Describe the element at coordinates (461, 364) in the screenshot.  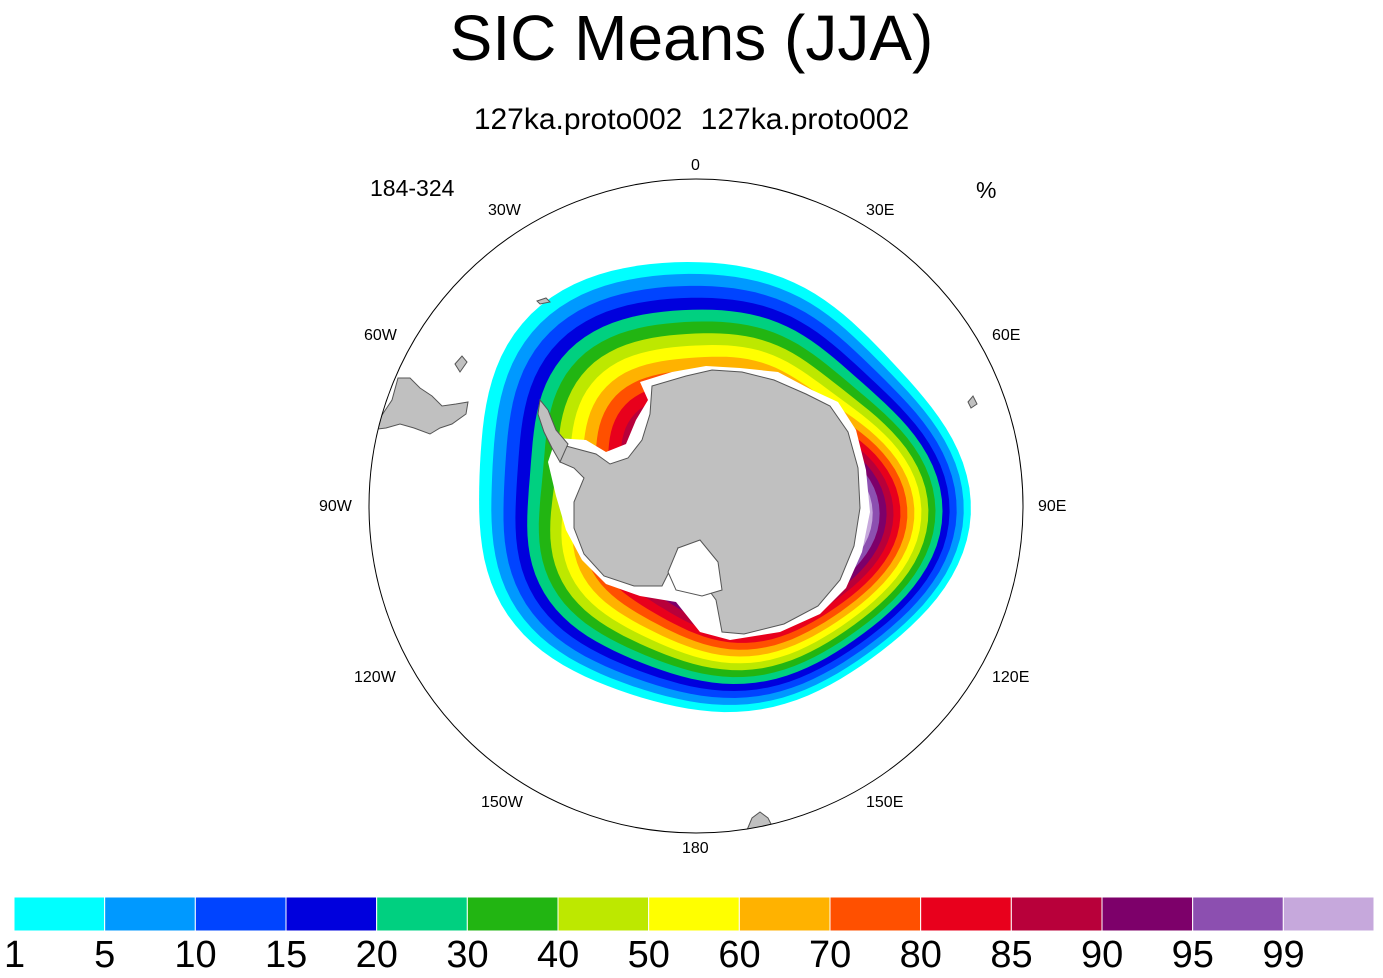
I see `falkland-islands` at that location.